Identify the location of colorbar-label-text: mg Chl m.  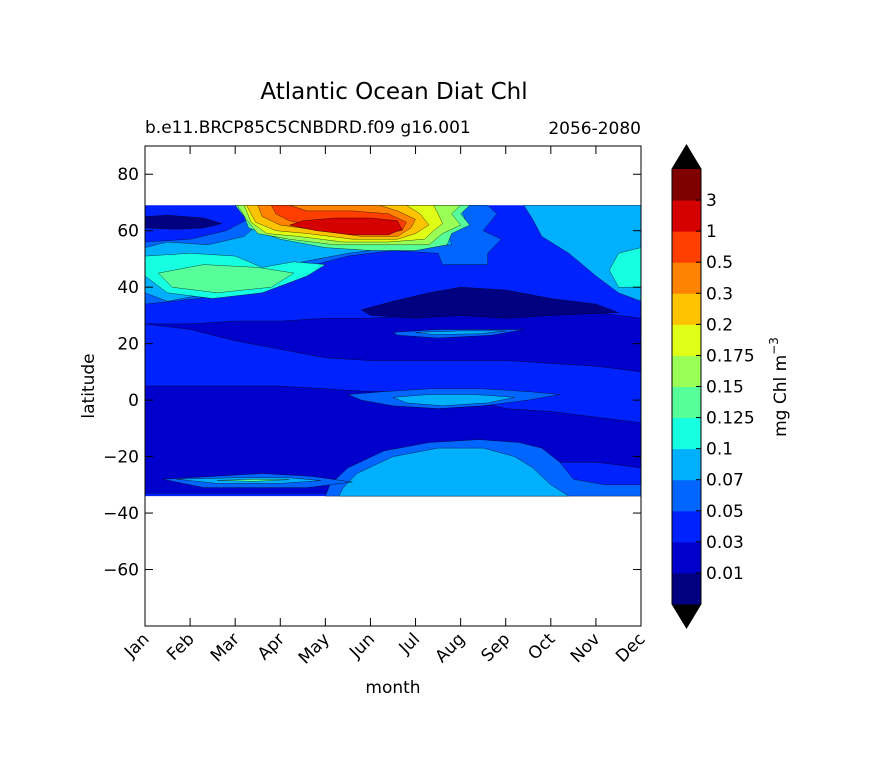
(781, 396).